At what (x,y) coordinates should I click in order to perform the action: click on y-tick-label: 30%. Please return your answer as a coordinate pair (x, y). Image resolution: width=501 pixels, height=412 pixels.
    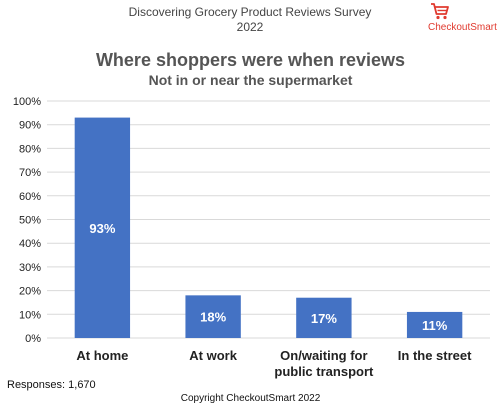
    Looking at the image, I should click on (30, 268).